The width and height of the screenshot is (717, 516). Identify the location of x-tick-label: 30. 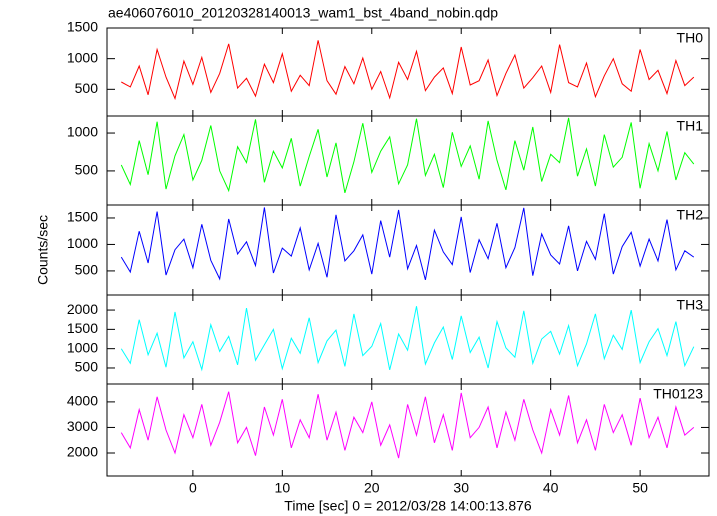
(461, 488).